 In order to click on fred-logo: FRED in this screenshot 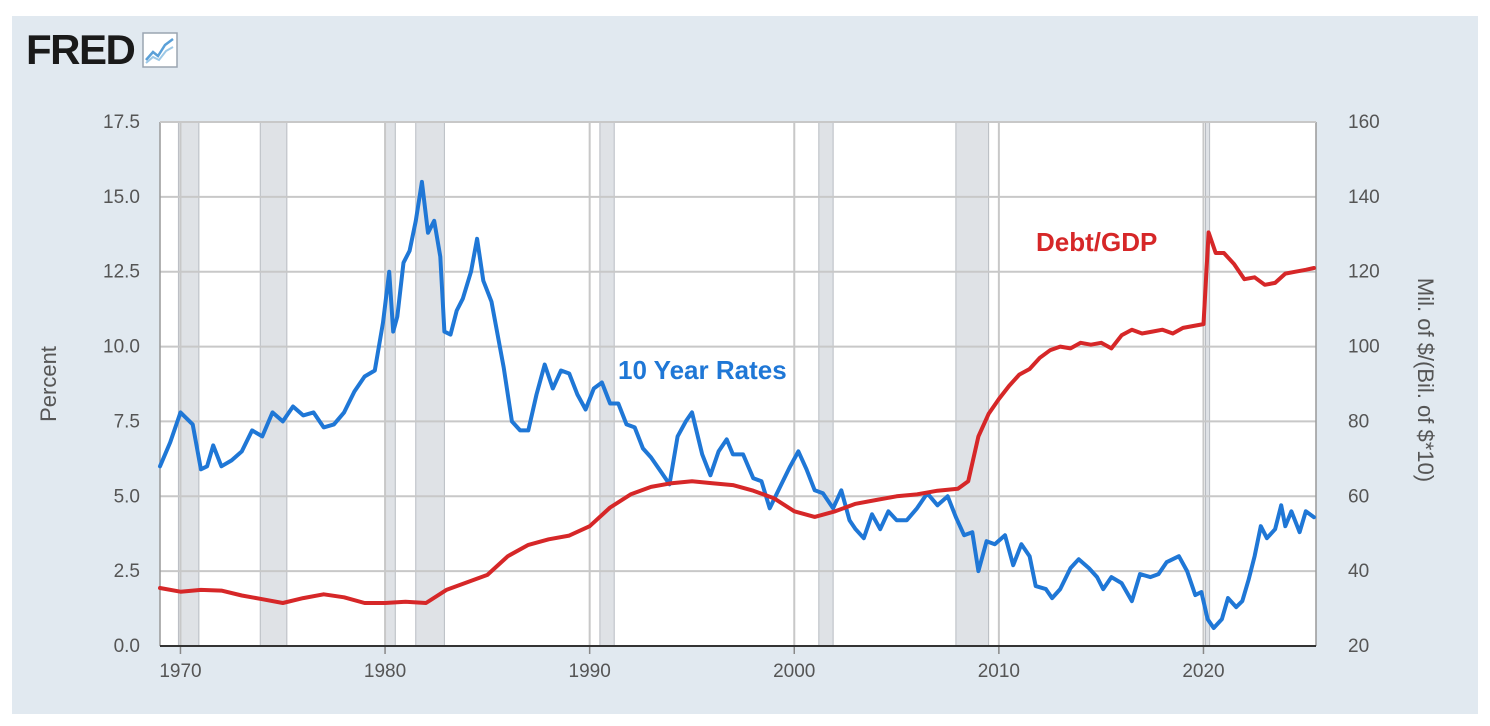, I will do `click(102, 49)`.